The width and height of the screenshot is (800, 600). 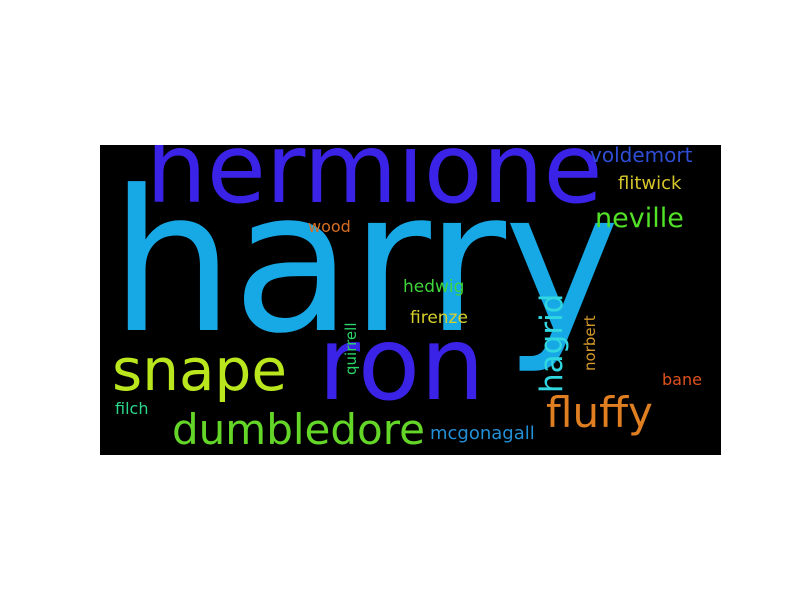 I want to click on word-firenze: firenze, so click(x=439, y=318).